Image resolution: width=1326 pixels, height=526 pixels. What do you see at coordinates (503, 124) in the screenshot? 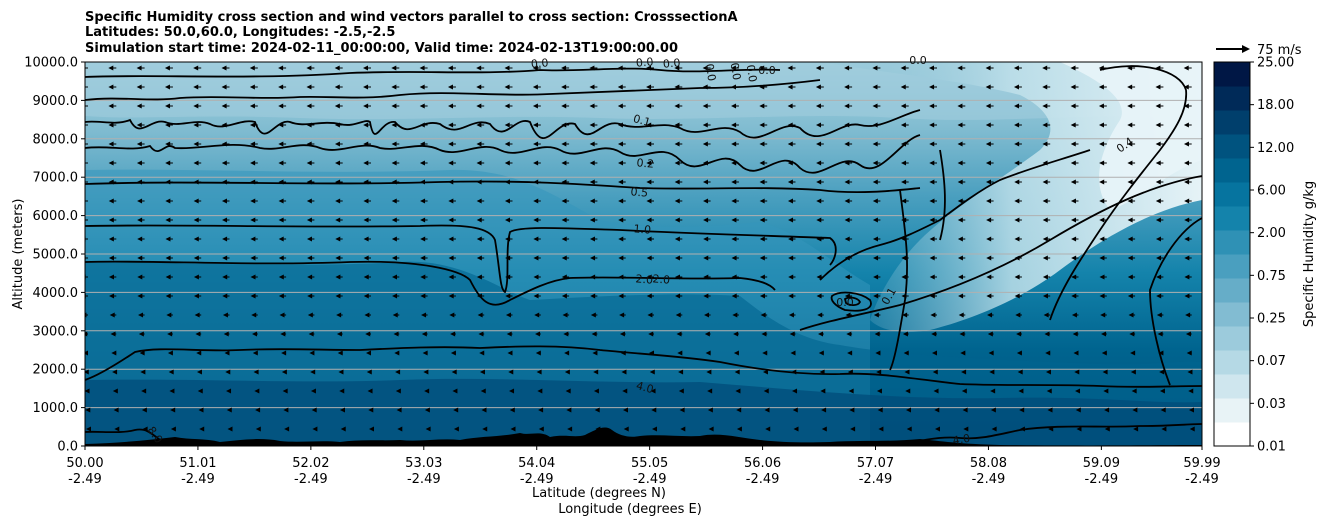
I see `contour-line-0-1b` at bounding box center [503, 124].